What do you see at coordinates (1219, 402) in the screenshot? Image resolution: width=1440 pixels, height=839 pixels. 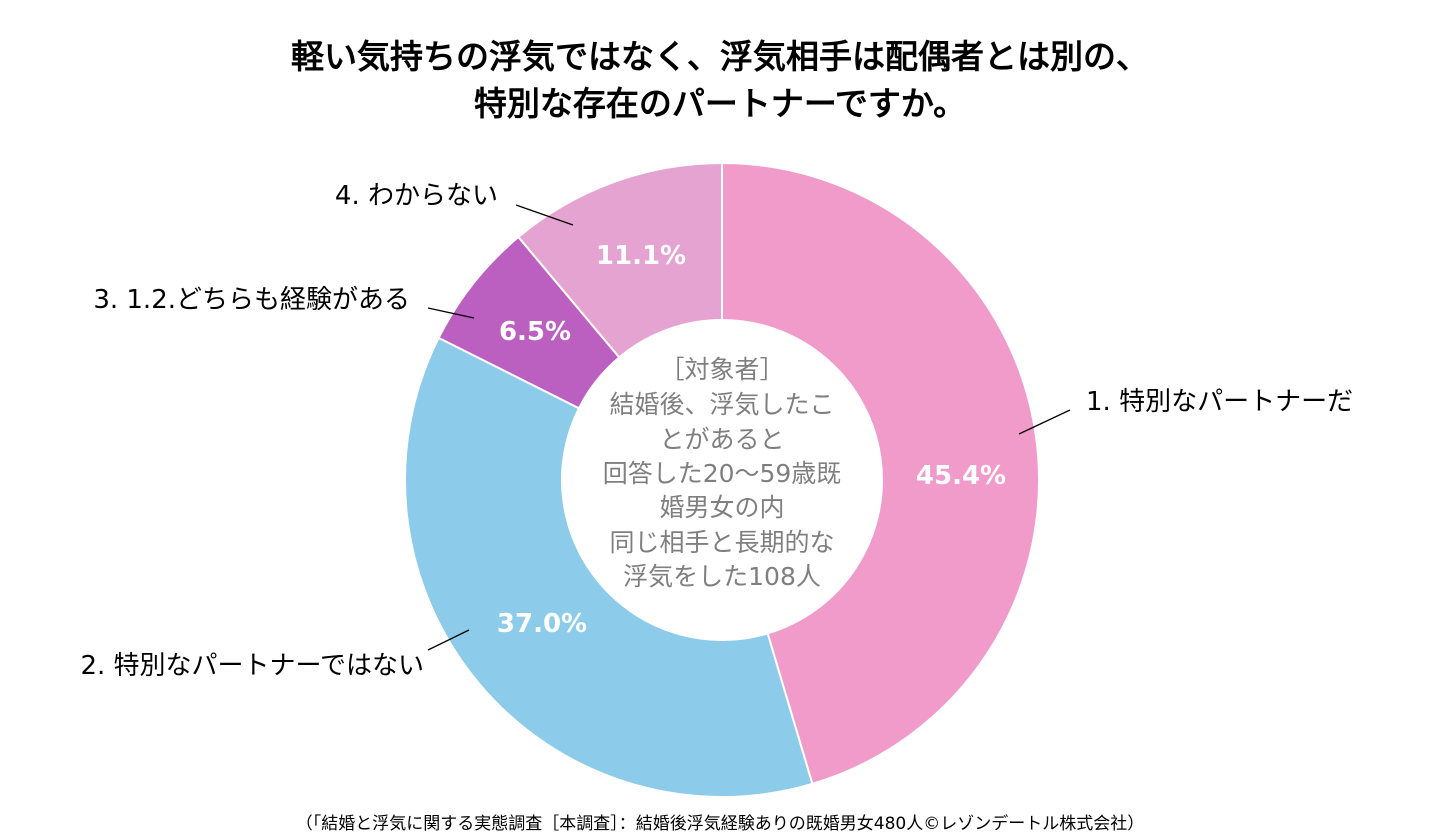 I see `slice-1-category-label: 1. 特別なパートナーだ` at bounding box center [1219, 402].